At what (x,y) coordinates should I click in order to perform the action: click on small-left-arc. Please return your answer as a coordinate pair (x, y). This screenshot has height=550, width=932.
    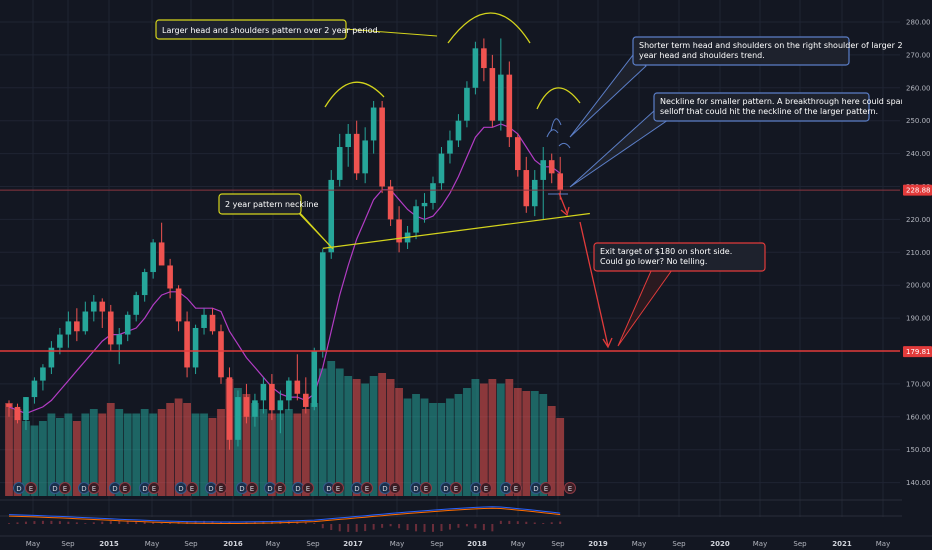
    Looking at the image, I should click on (552, 133).